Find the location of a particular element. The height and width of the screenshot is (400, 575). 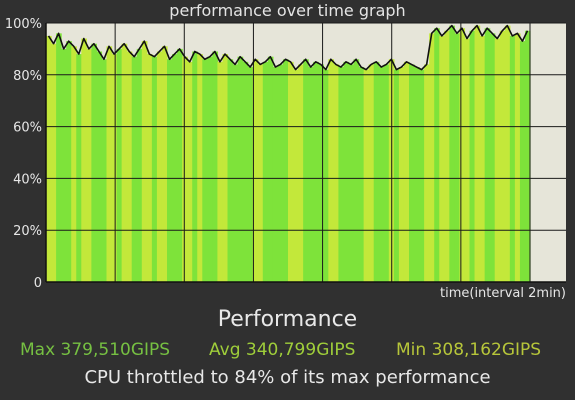

y-tick-label: 0 is located at coordinates (38, 283).